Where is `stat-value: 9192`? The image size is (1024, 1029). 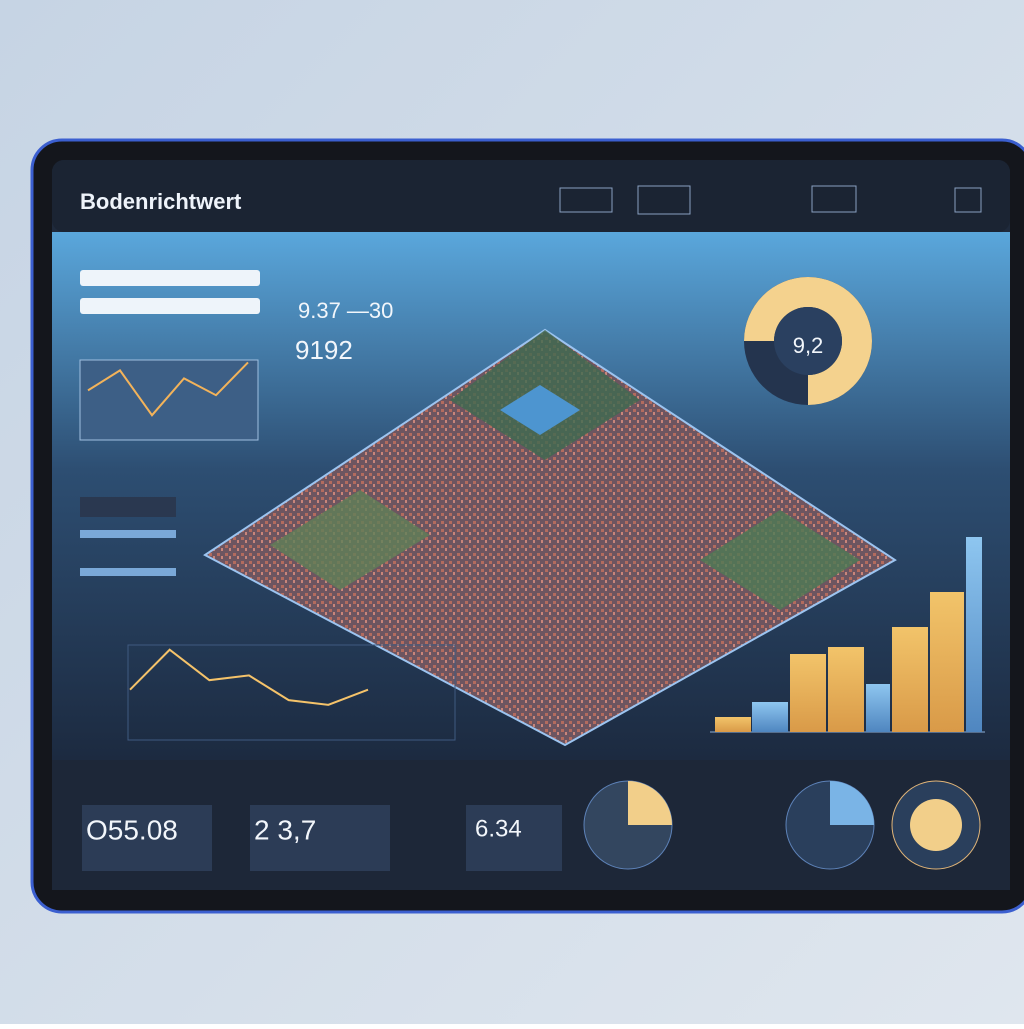
stat-value: 9192 is located at coordinates (324, 350).